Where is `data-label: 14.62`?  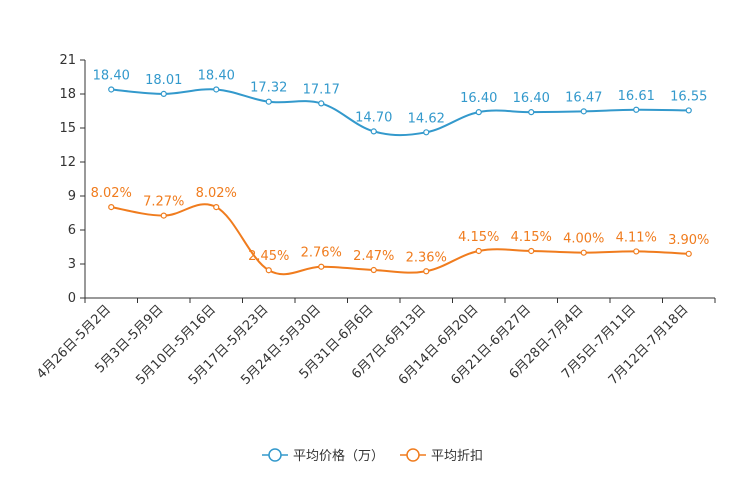
data-label: 14.62 is located at coordinates (426, 118).